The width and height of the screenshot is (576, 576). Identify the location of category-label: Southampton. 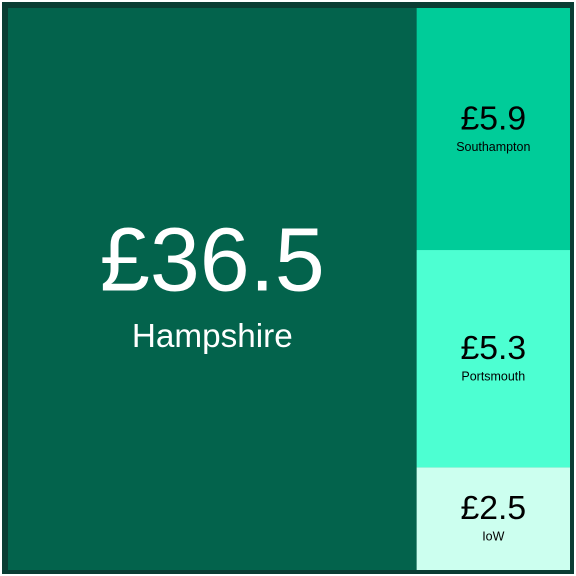
(493, 147).